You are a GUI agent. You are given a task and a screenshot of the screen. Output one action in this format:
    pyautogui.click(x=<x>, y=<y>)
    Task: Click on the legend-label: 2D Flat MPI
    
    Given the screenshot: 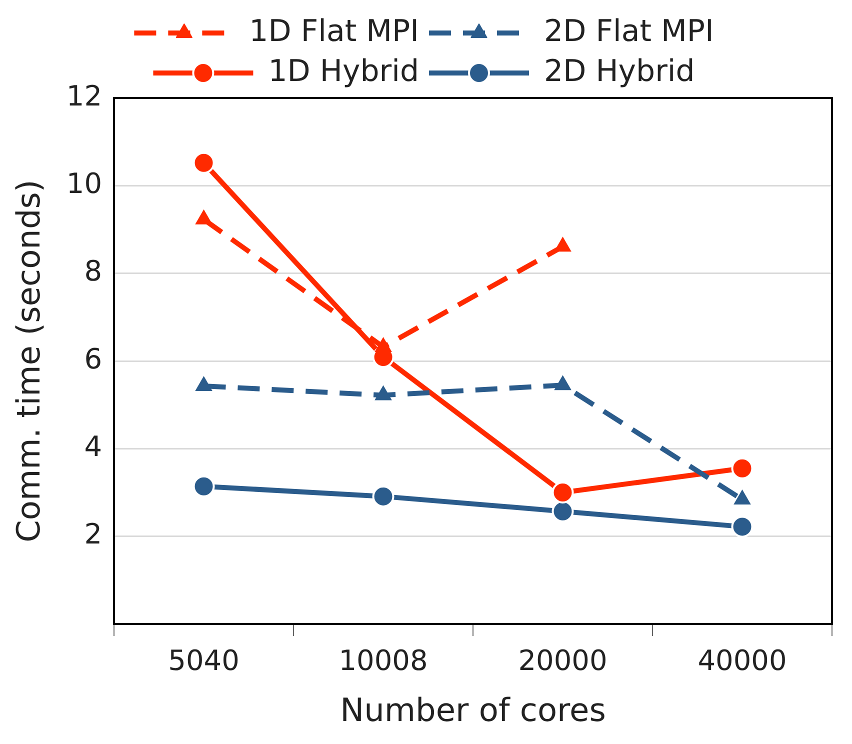 What is the action you would take?
    pyautogui.click(x=629, y=31)
    